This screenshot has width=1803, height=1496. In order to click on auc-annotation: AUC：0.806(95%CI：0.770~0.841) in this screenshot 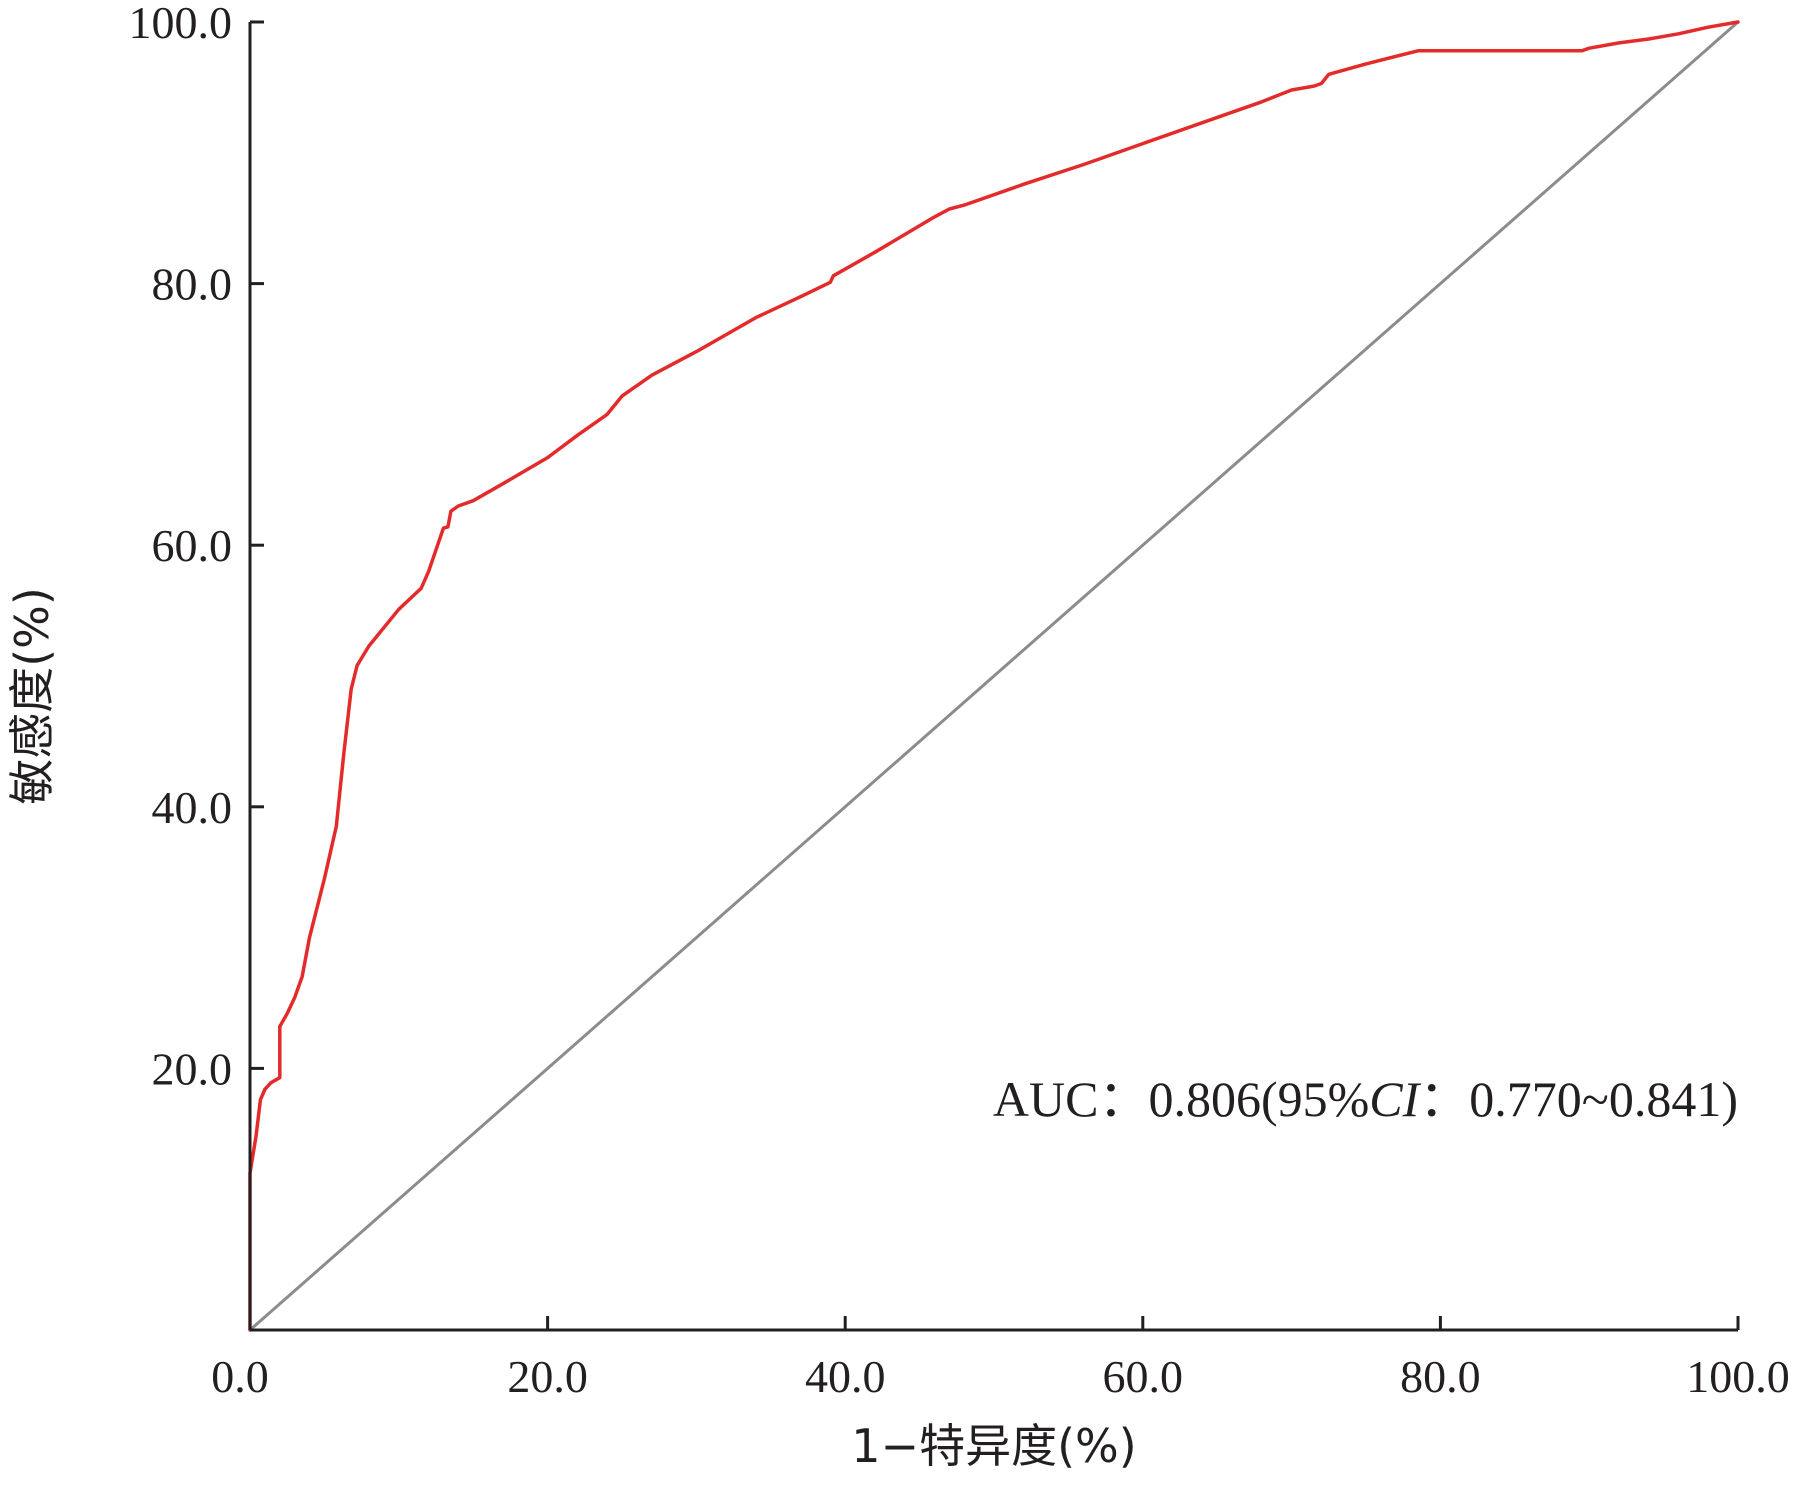, I will do `click(1365, 1099)`.